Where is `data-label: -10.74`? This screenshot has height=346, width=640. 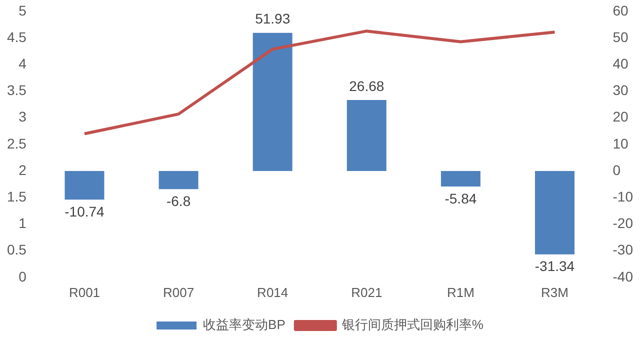
data-label: -10.74 is located at coordinates (84, 211).